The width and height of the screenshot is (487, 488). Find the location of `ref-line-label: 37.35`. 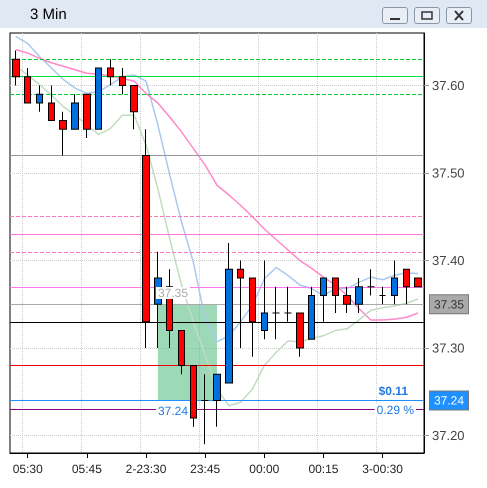

ref-line-label: 37.35 is located at coordinates (449, 304).